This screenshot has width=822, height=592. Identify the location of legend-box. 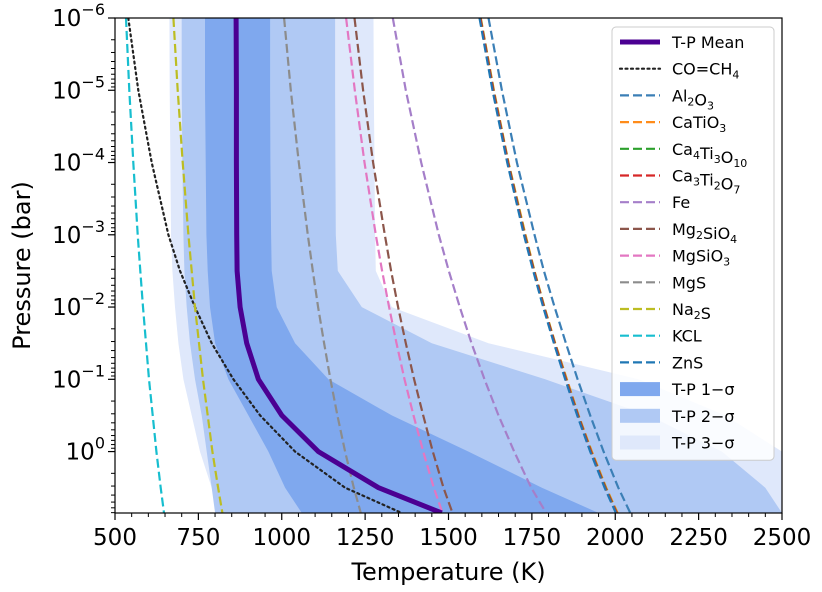
(693, 243).